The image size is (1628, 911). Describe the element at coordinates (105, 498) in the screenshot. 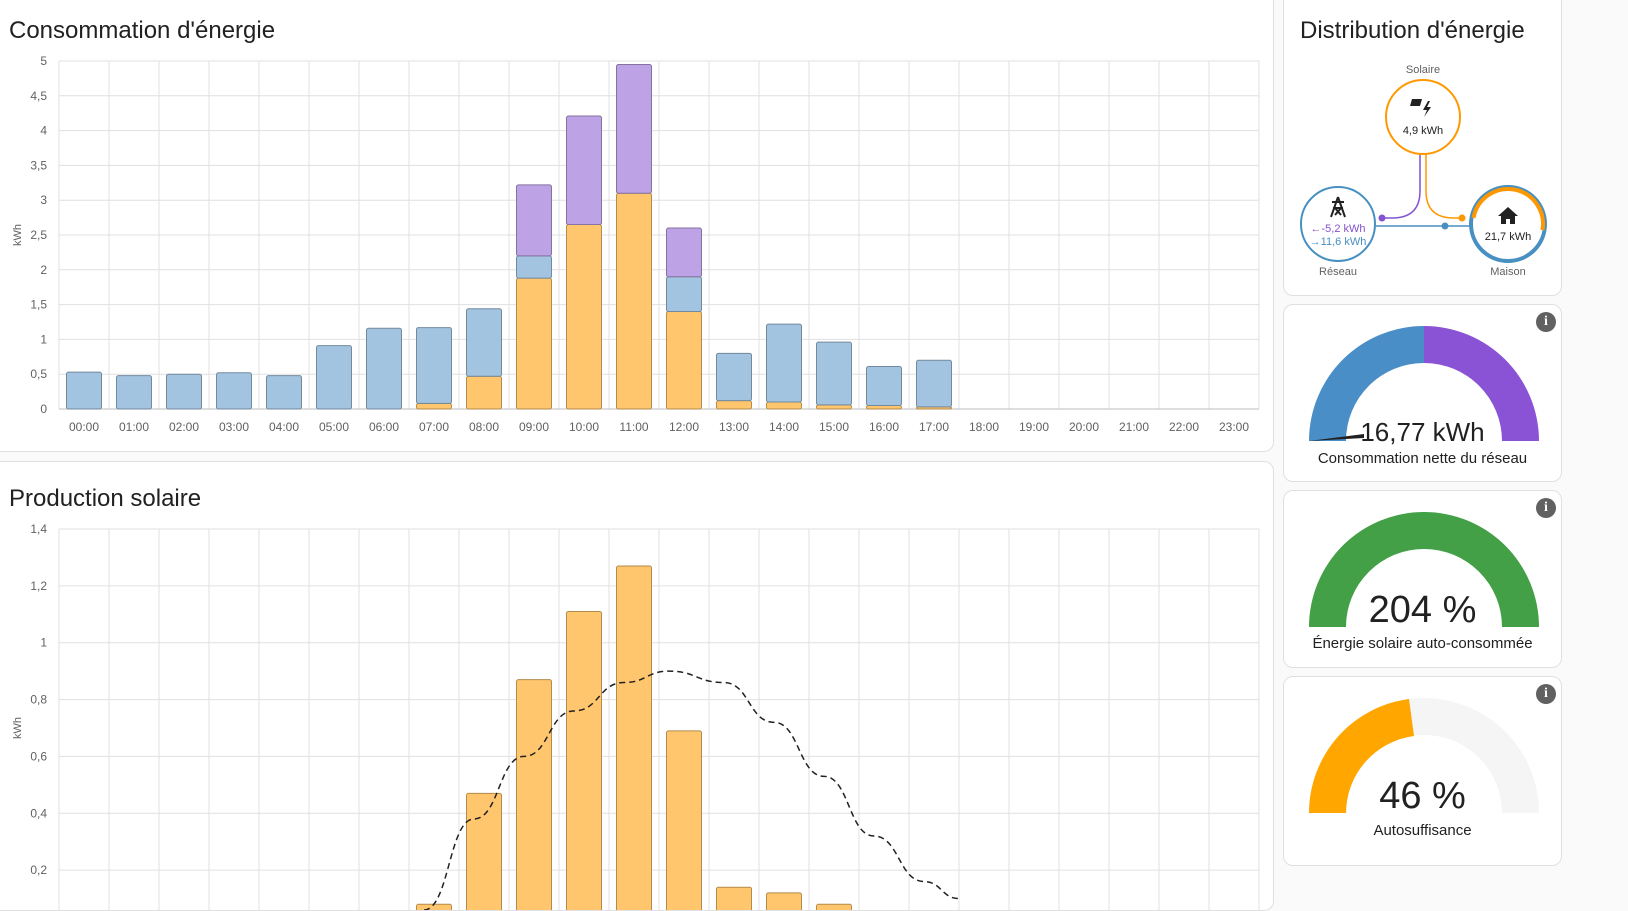

I see `solar-title: Production solaire` at that location.